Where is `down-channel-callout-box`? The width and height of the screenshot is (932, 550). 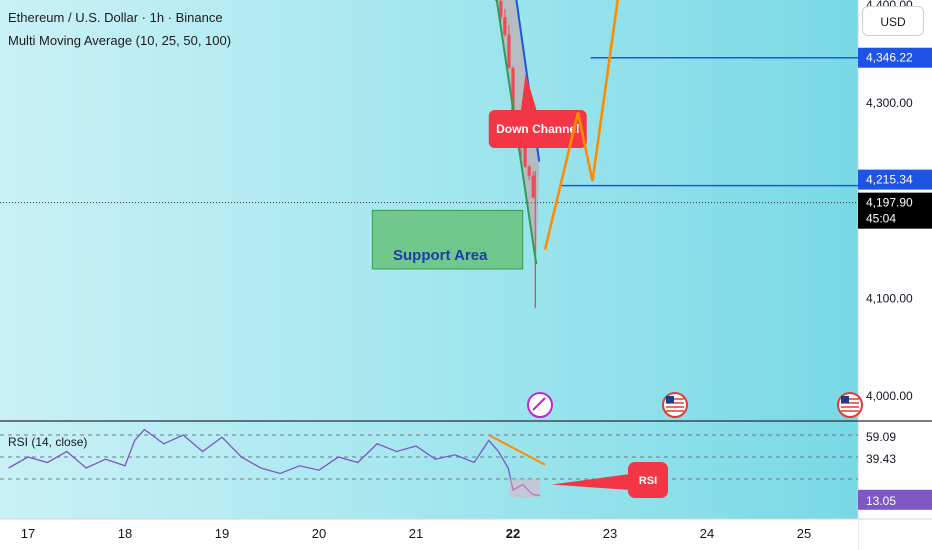 down-channel-callout-box is located at coordinates (537, 129).